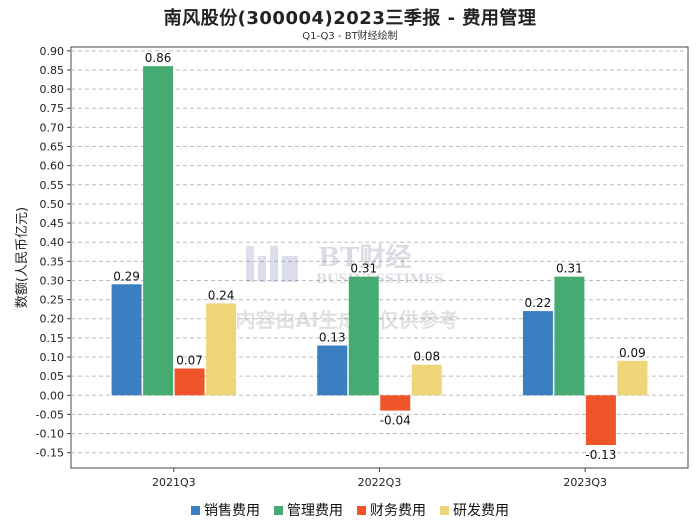 This screenshot has width=700, height=524. What do you see at coordinates (52, 357) in the screenshot?
I see `y-tick-label: 0.10` at bounding box center [52, 357].